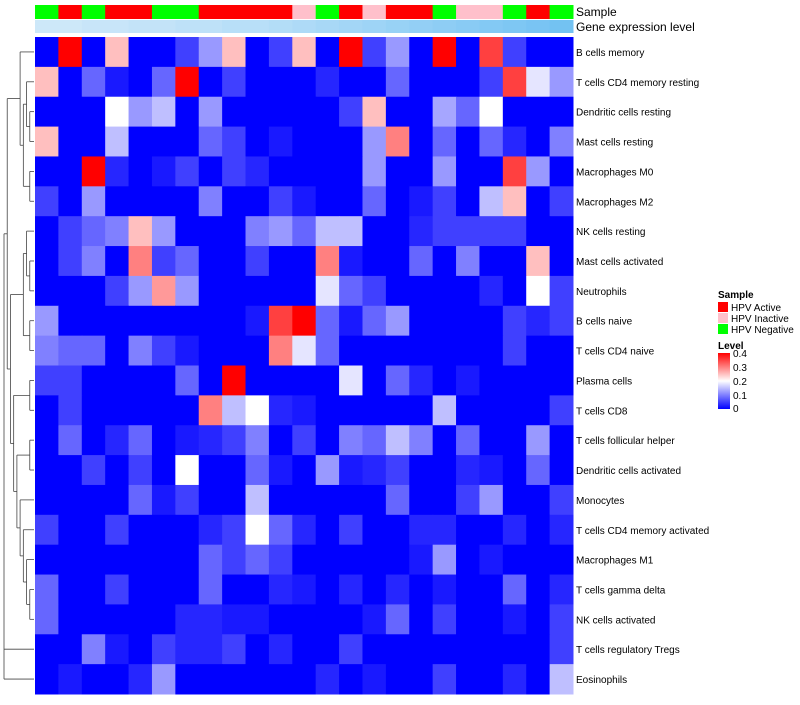 The height and width of the screenshot is (705, 800). What do you see at coordinates (762, 330) in the screenshot?
I see `legend-label-hpv-negative: HPV Negative` at bounding box center [762, 330].